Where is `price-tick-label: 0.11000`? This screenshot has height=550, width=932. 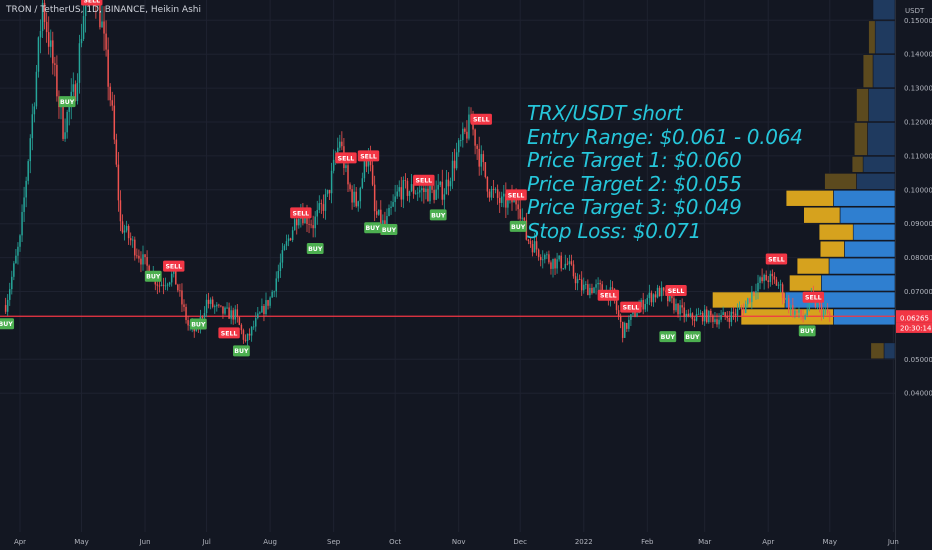
price-tick-label: 0.11000 is located at coordinates (918, 156).